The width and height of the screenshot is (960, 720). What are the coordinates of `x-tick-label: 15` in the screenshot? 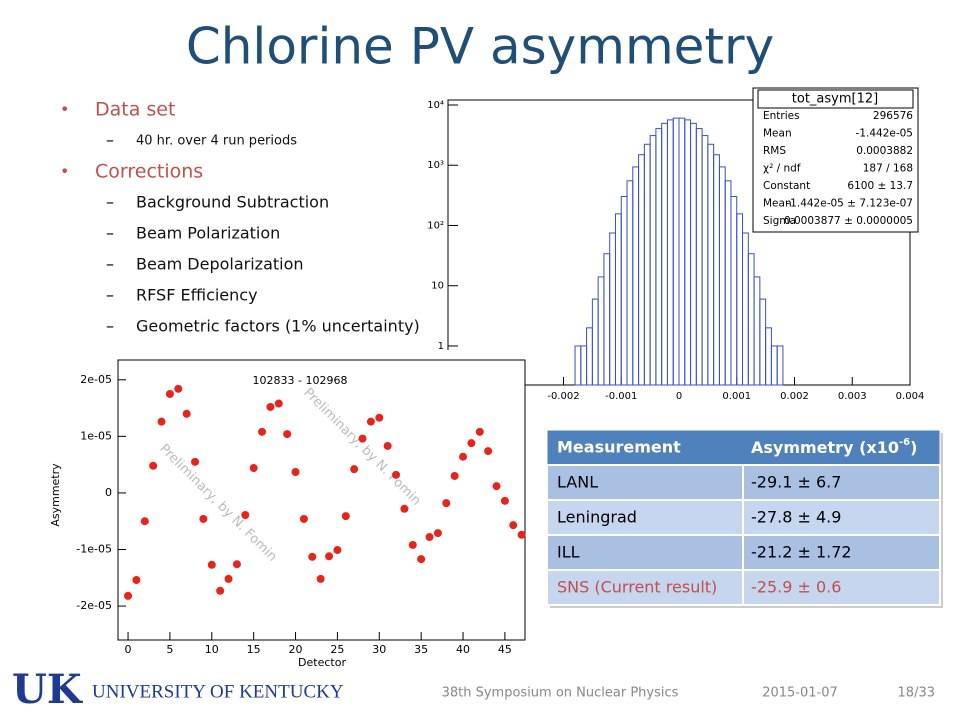 It's located at (254, 649).